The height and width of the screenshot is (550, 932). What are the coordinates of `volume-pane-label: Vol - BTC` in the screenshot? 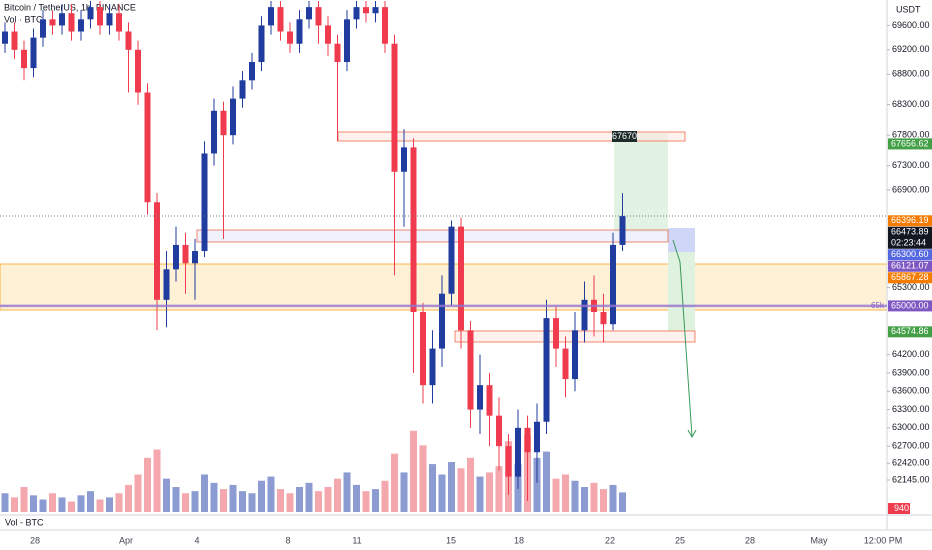 It's located at (24, 522).